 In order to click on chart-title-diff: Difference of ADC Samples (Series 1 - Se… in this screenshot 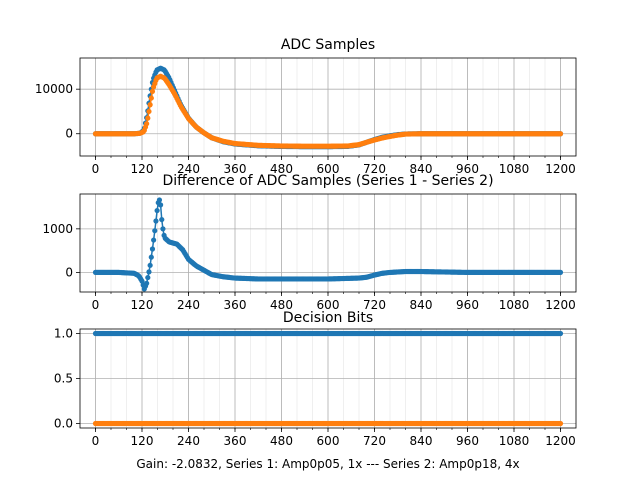, I will do `click(327, 181)`.